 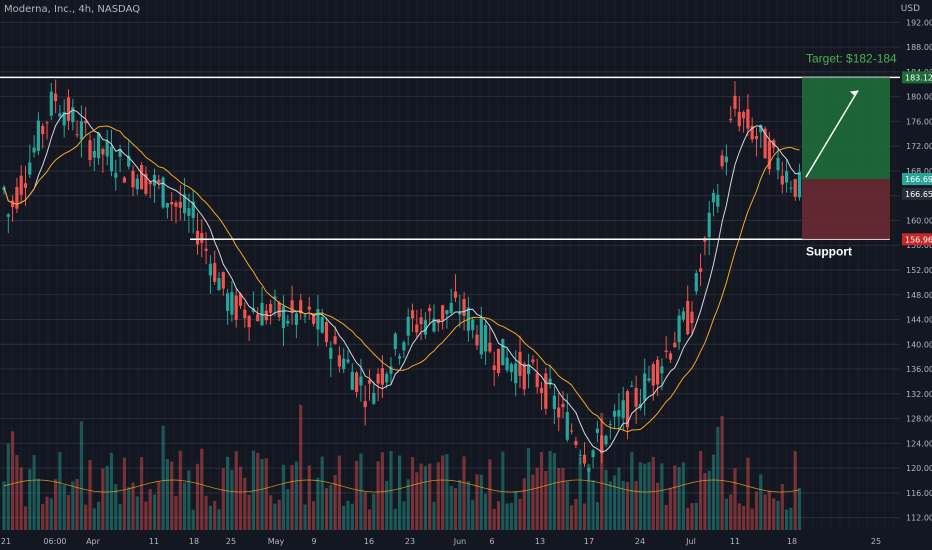 I want to click on x-tick-label: Jul, so click(x=690, y=541).